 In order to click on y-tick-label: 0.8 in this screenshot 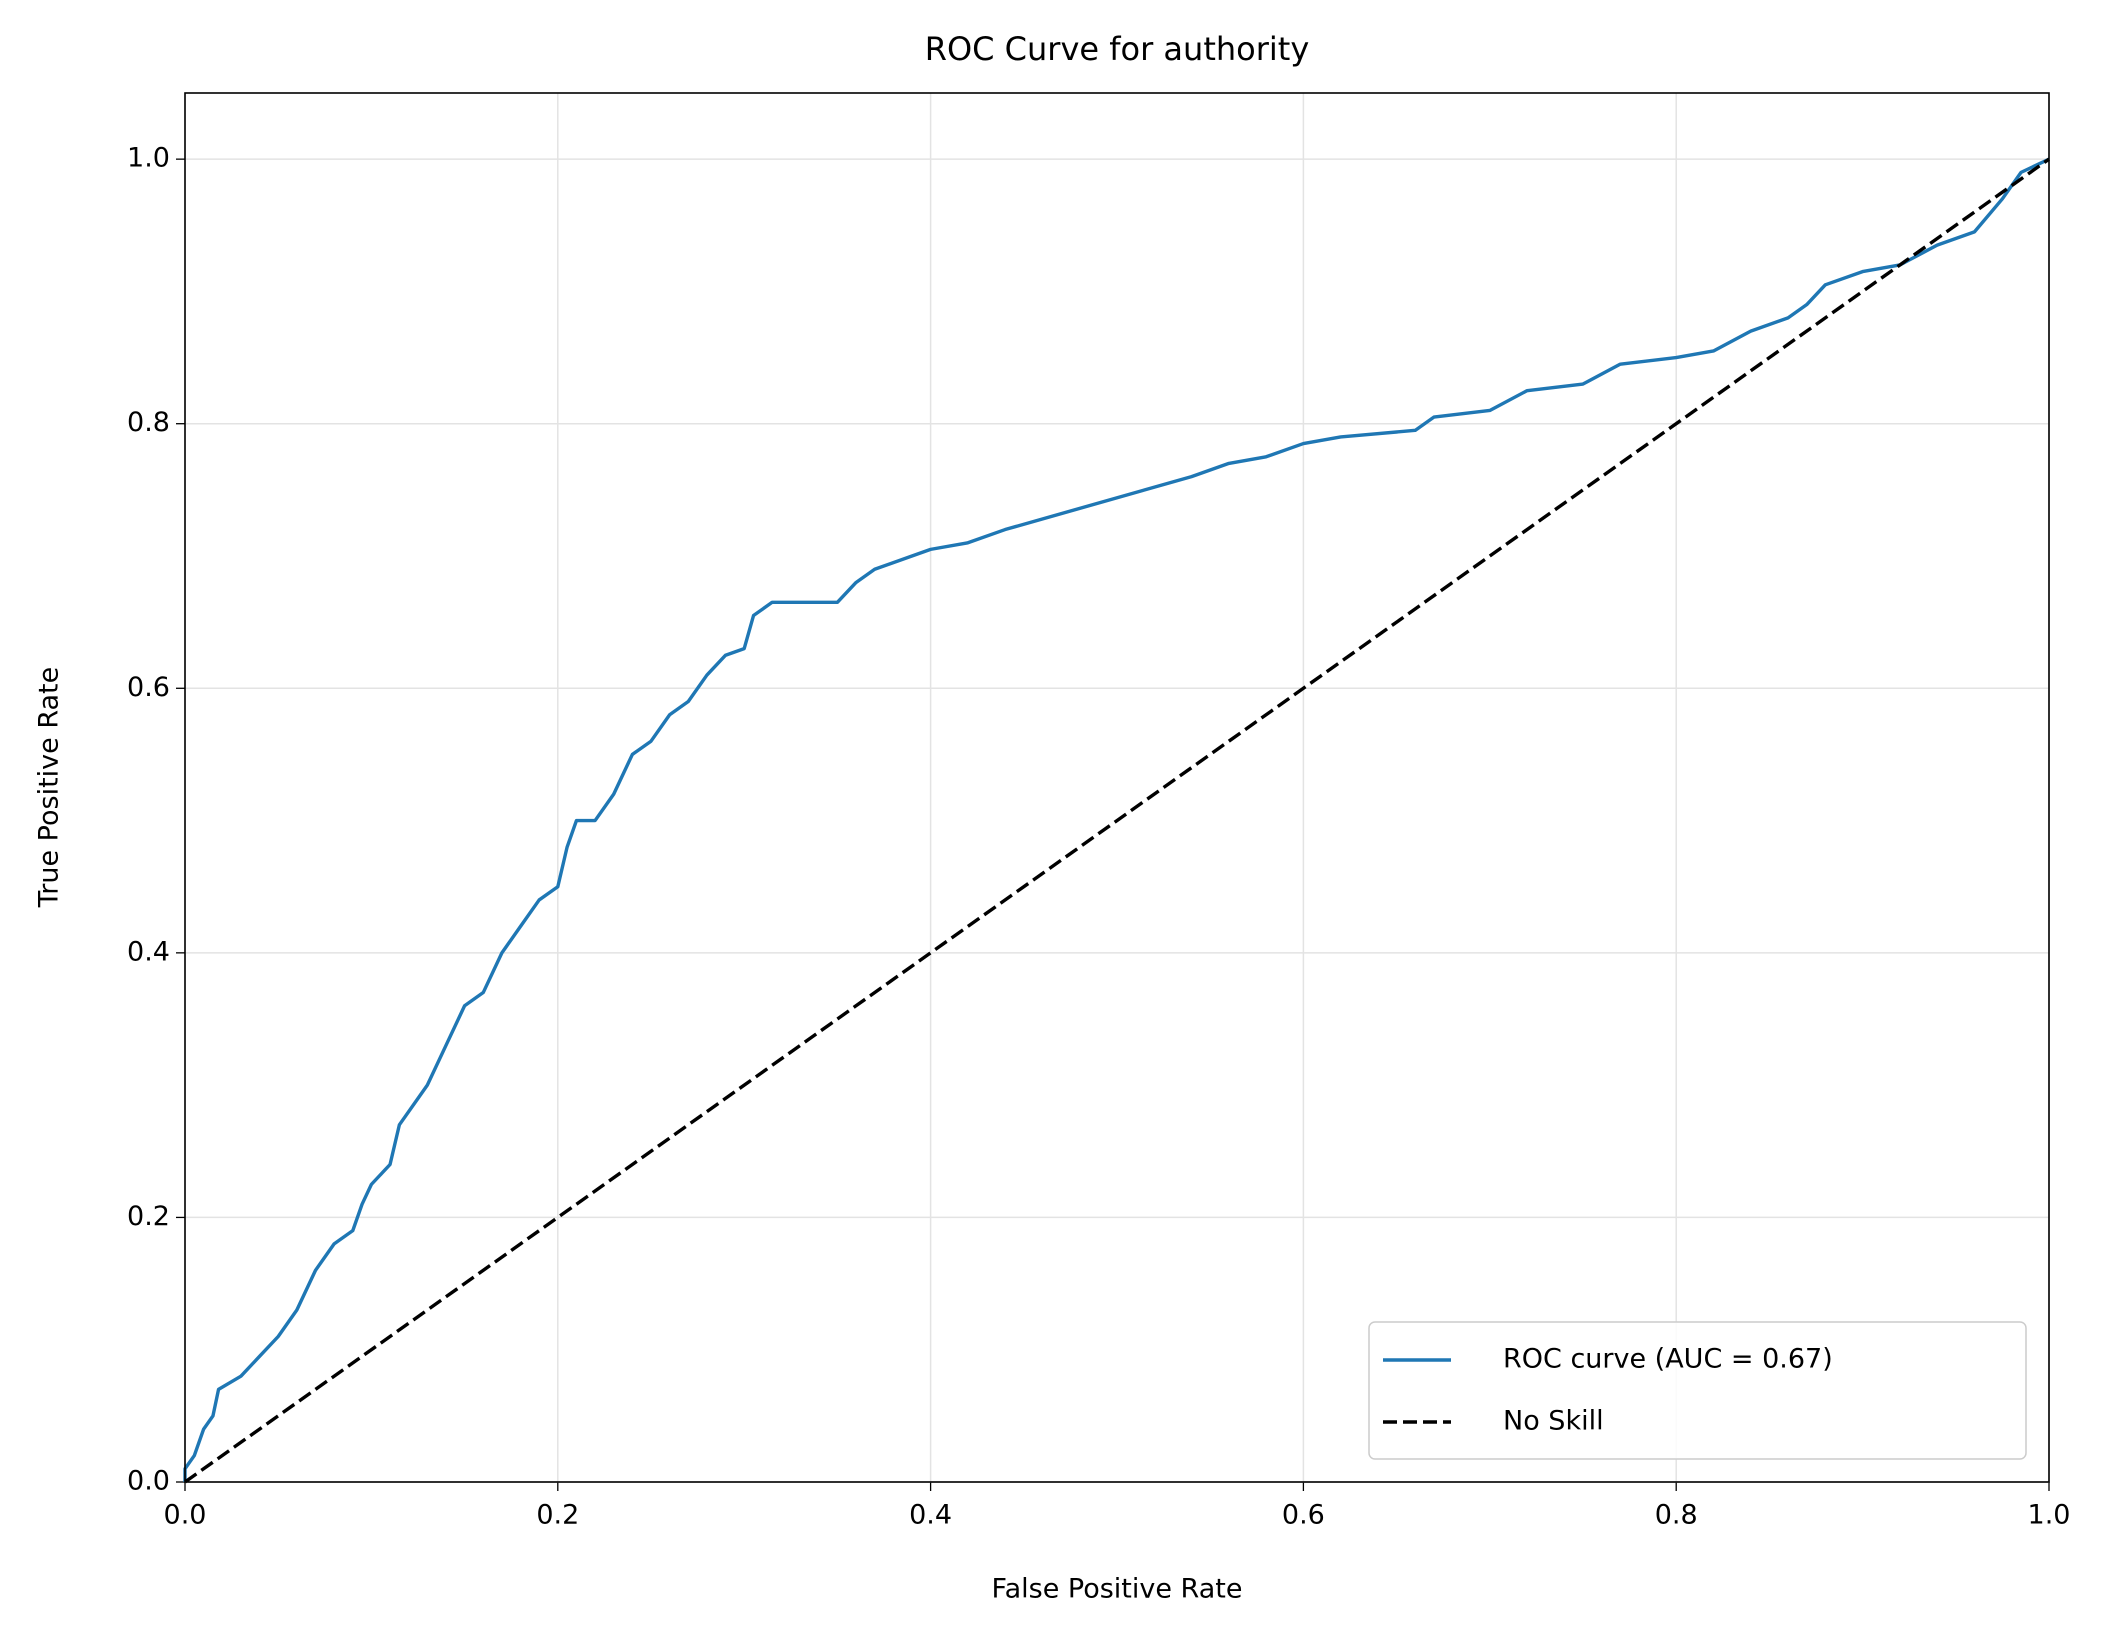, I will do `click(148, 422)`.